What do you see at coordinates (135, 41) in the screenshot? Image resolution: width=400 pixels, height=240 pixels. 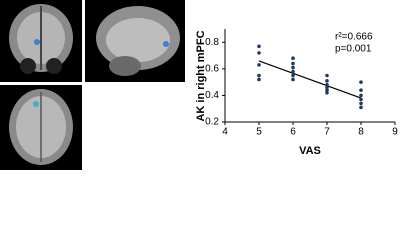 I see `brain-sagittal` at bounding box center [135, 41].